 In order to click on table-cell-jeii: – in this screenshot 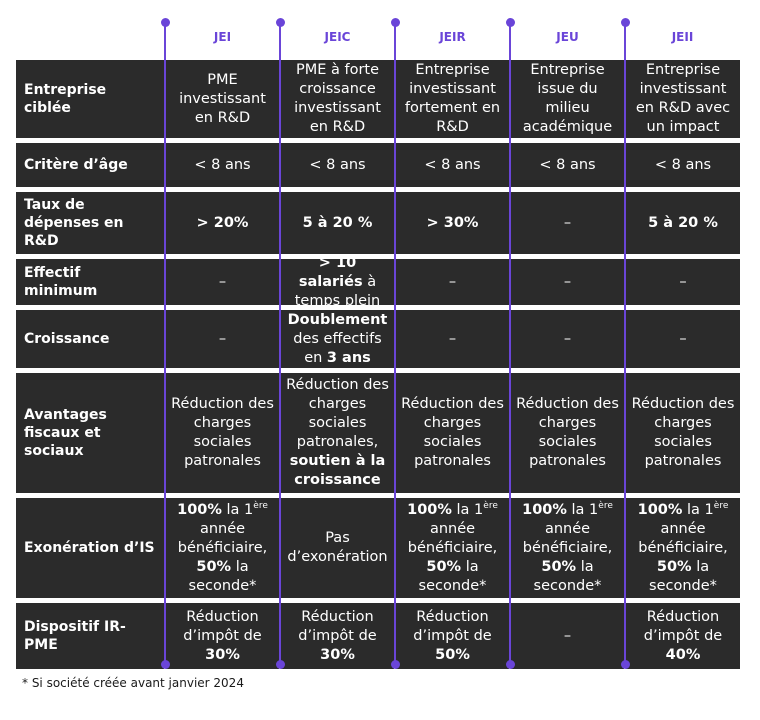, I will do `click(683, 339)`.